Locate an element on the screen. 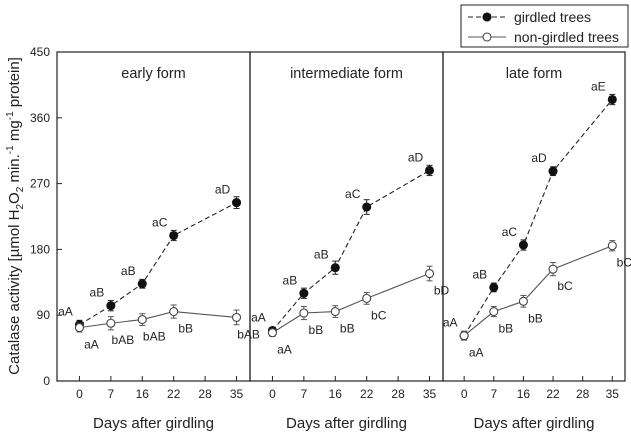  data-label-nongirdled-1-0: aA is located at coordinates (284, 350).